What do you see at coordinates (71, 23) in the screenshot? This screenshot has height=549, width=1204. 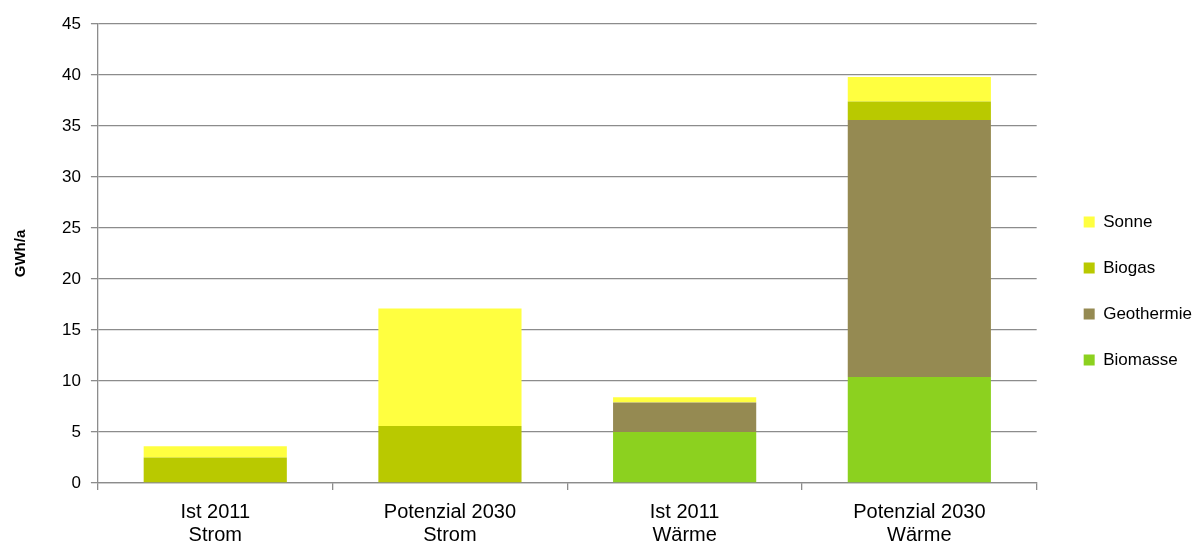 I see `y-tick-label: 45` at bounding box center [71, 23].